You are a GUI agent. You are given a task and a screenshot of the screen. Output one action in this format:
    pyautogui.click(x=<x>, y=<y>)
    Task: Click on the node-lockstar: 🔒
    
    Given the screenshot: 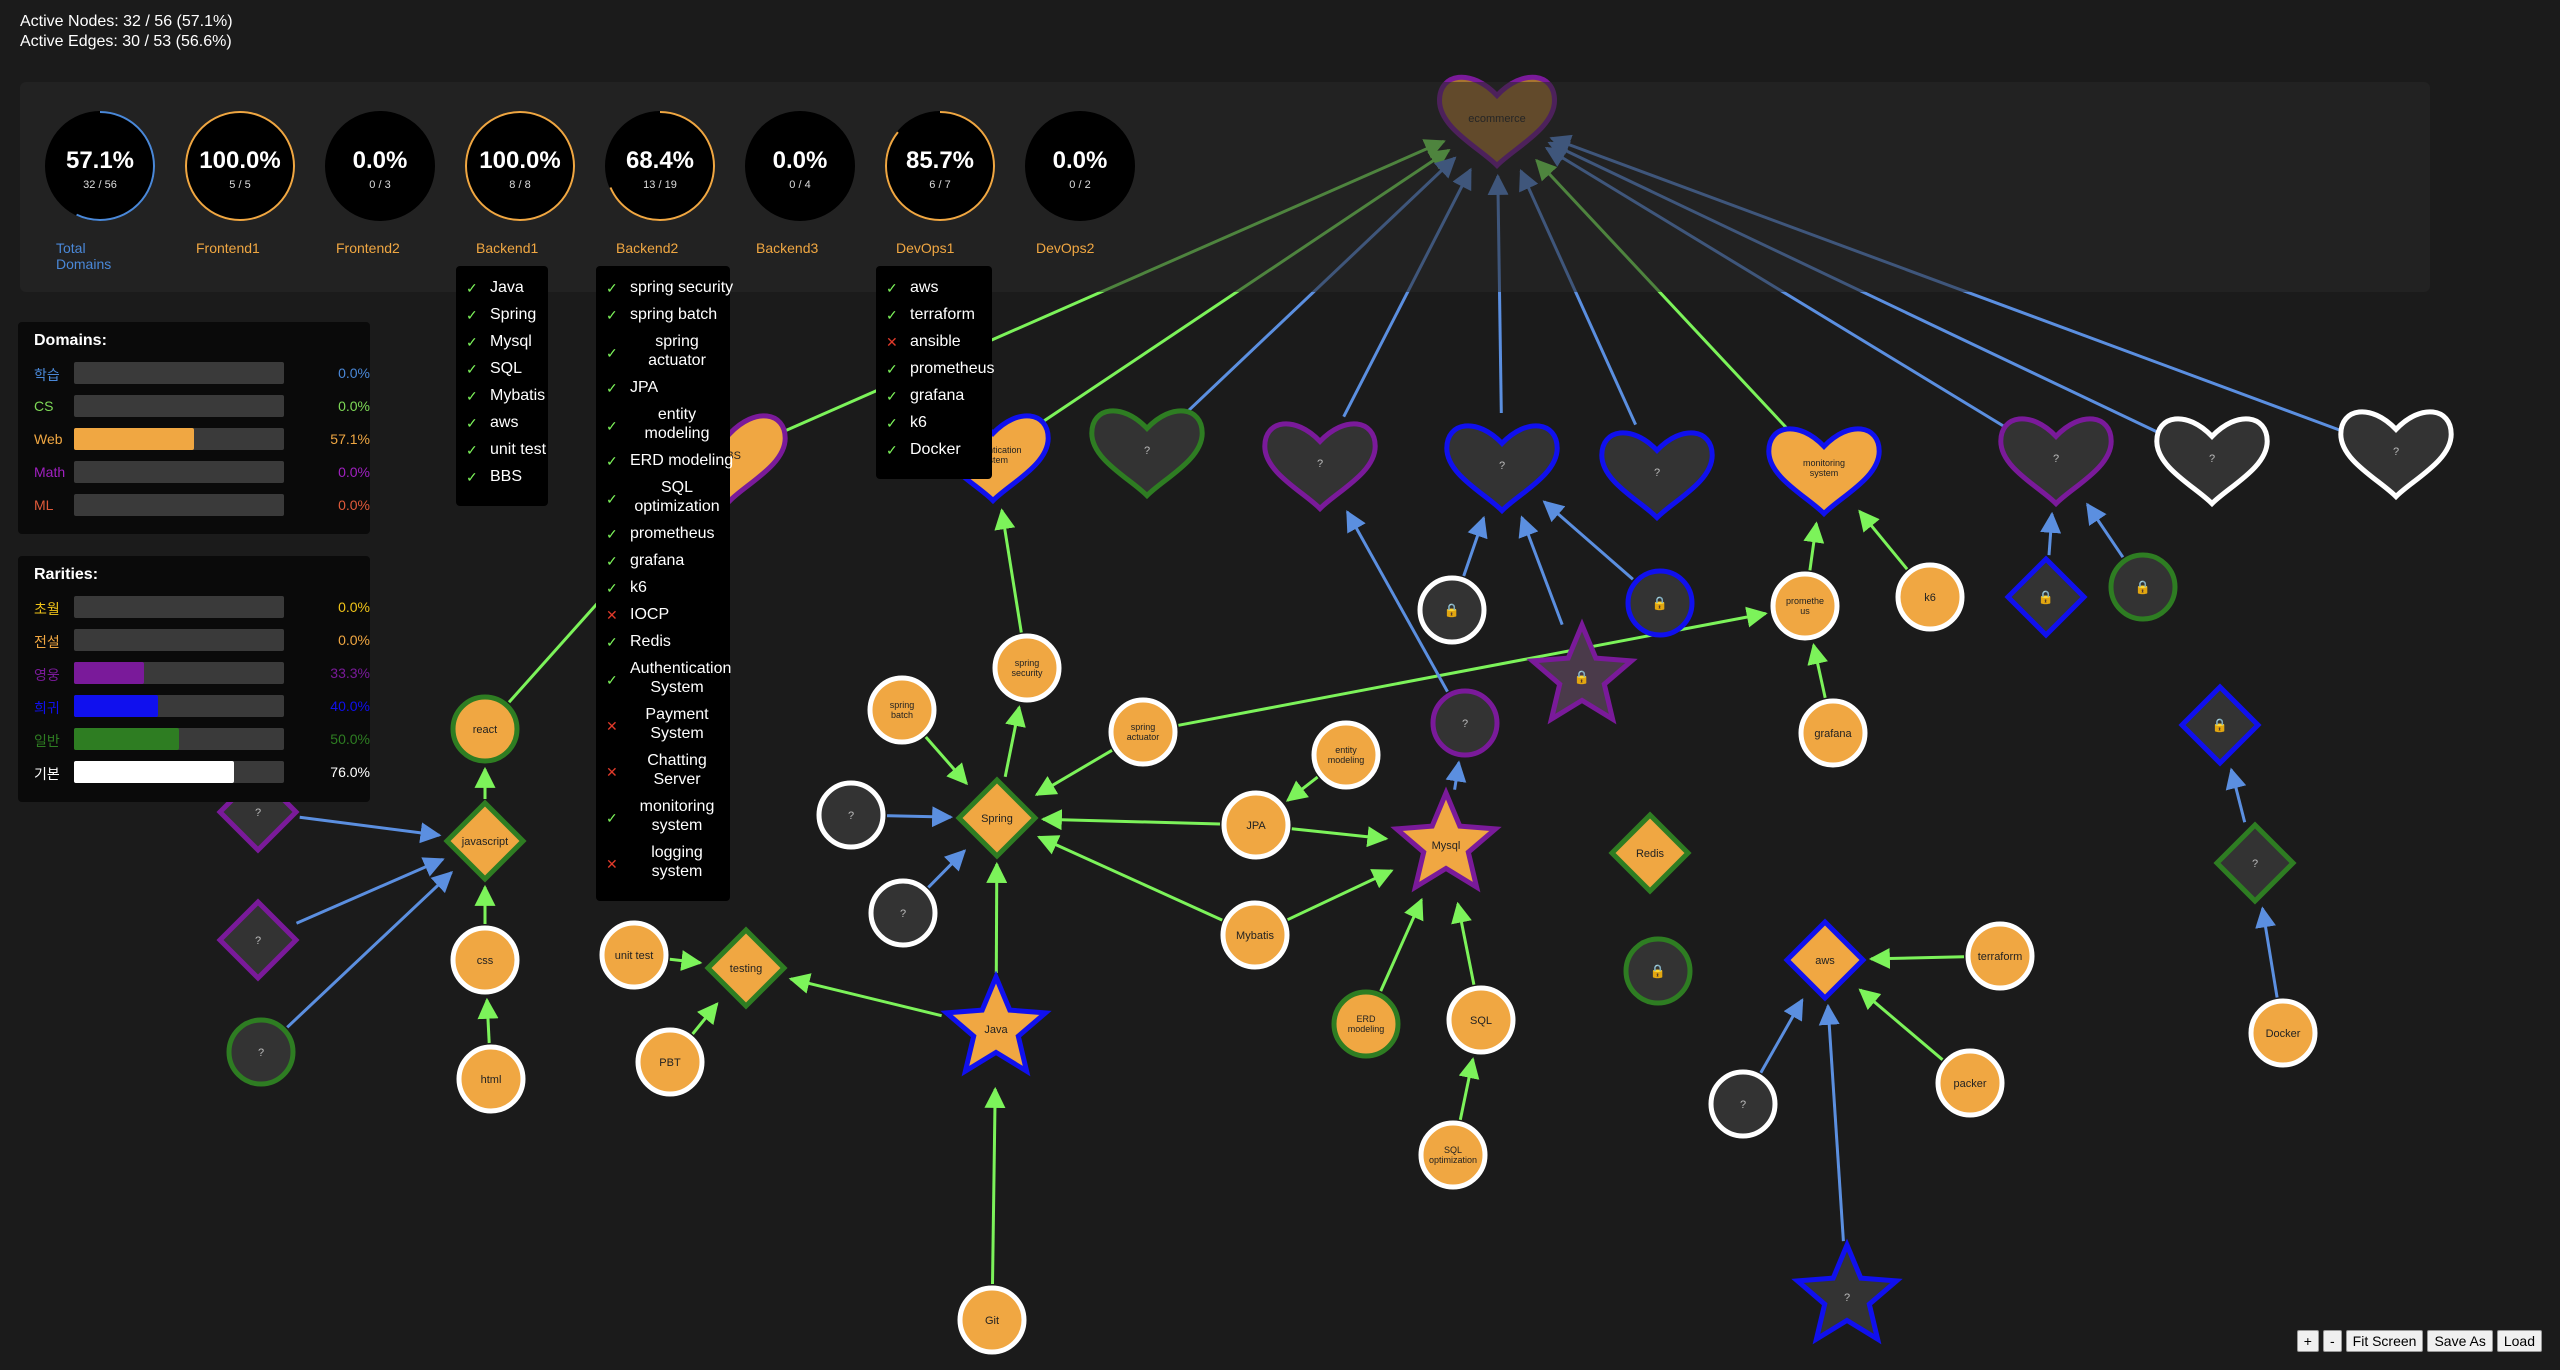 What is the action you would take?
    pyautogui.click(x=1582, y=671)
    